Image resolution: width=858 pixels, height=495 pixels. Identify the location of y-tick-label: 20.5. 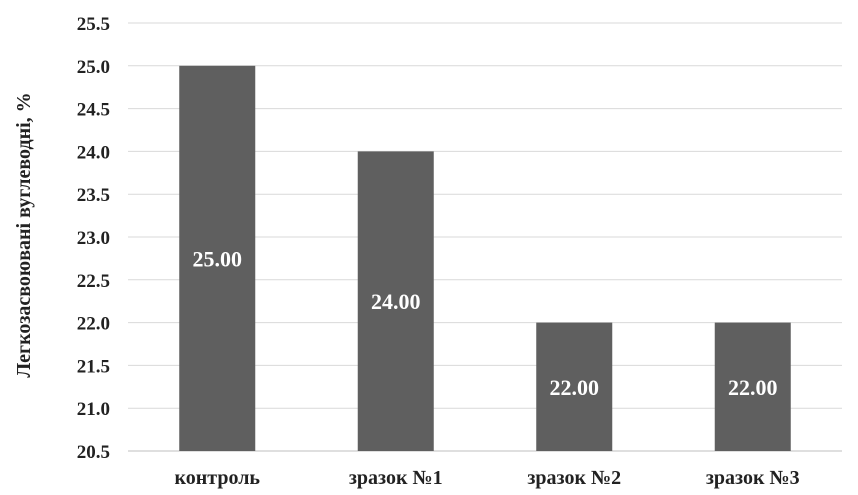
(93, 452).